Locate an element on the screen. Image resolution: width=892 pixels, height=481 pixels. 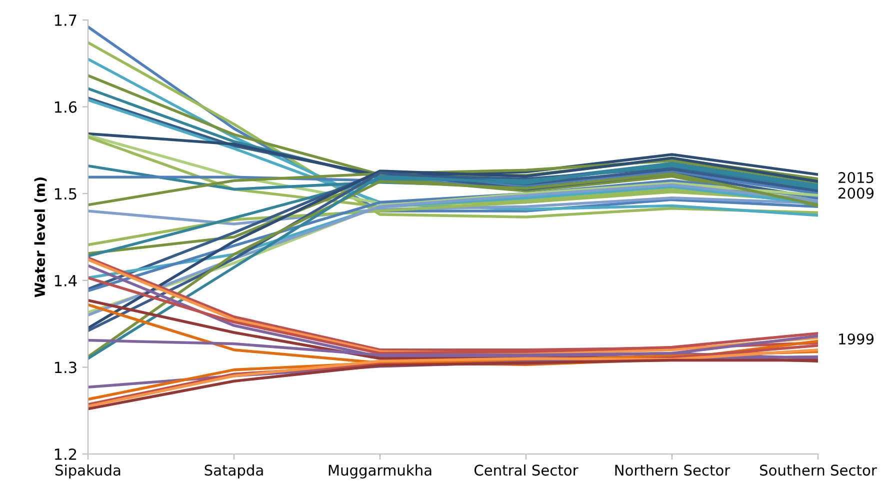
x-tick-label: Northern Sector is located at coordinates (672, 470).